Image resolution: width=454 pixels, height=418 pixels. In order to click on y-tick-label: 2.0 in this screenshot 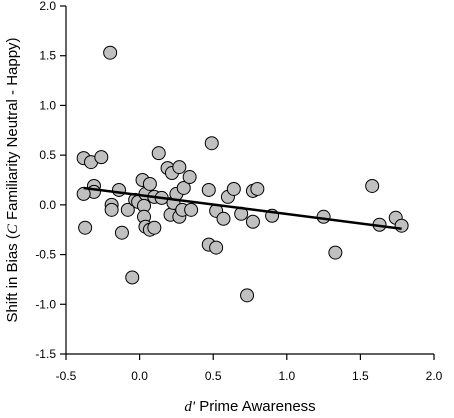, I will do `click(47, 6)`.